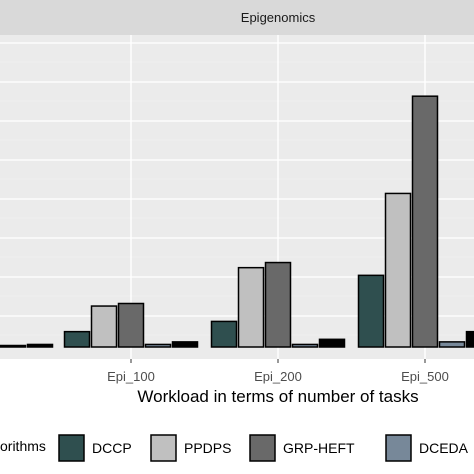 The height and width of the screenshot is (474, 474). What do you see at coordinates (398, 448) in the screenshot?
I see `legend-key-dceda` at bounding box center [398, 448].